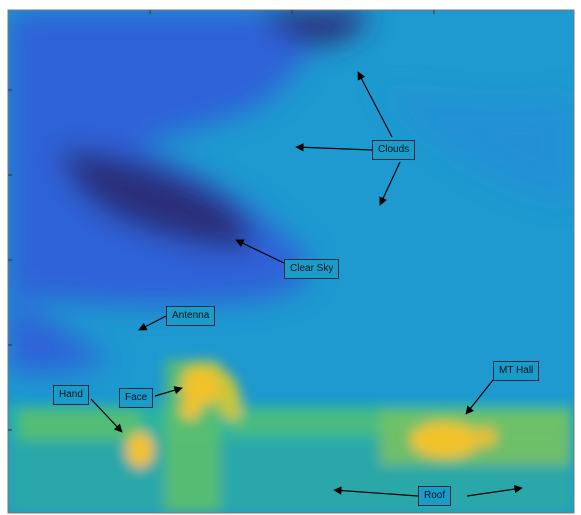  Describe the element at coordinates (260, 251) in the screenshot. I see `arrow-clear-sky` at that location.